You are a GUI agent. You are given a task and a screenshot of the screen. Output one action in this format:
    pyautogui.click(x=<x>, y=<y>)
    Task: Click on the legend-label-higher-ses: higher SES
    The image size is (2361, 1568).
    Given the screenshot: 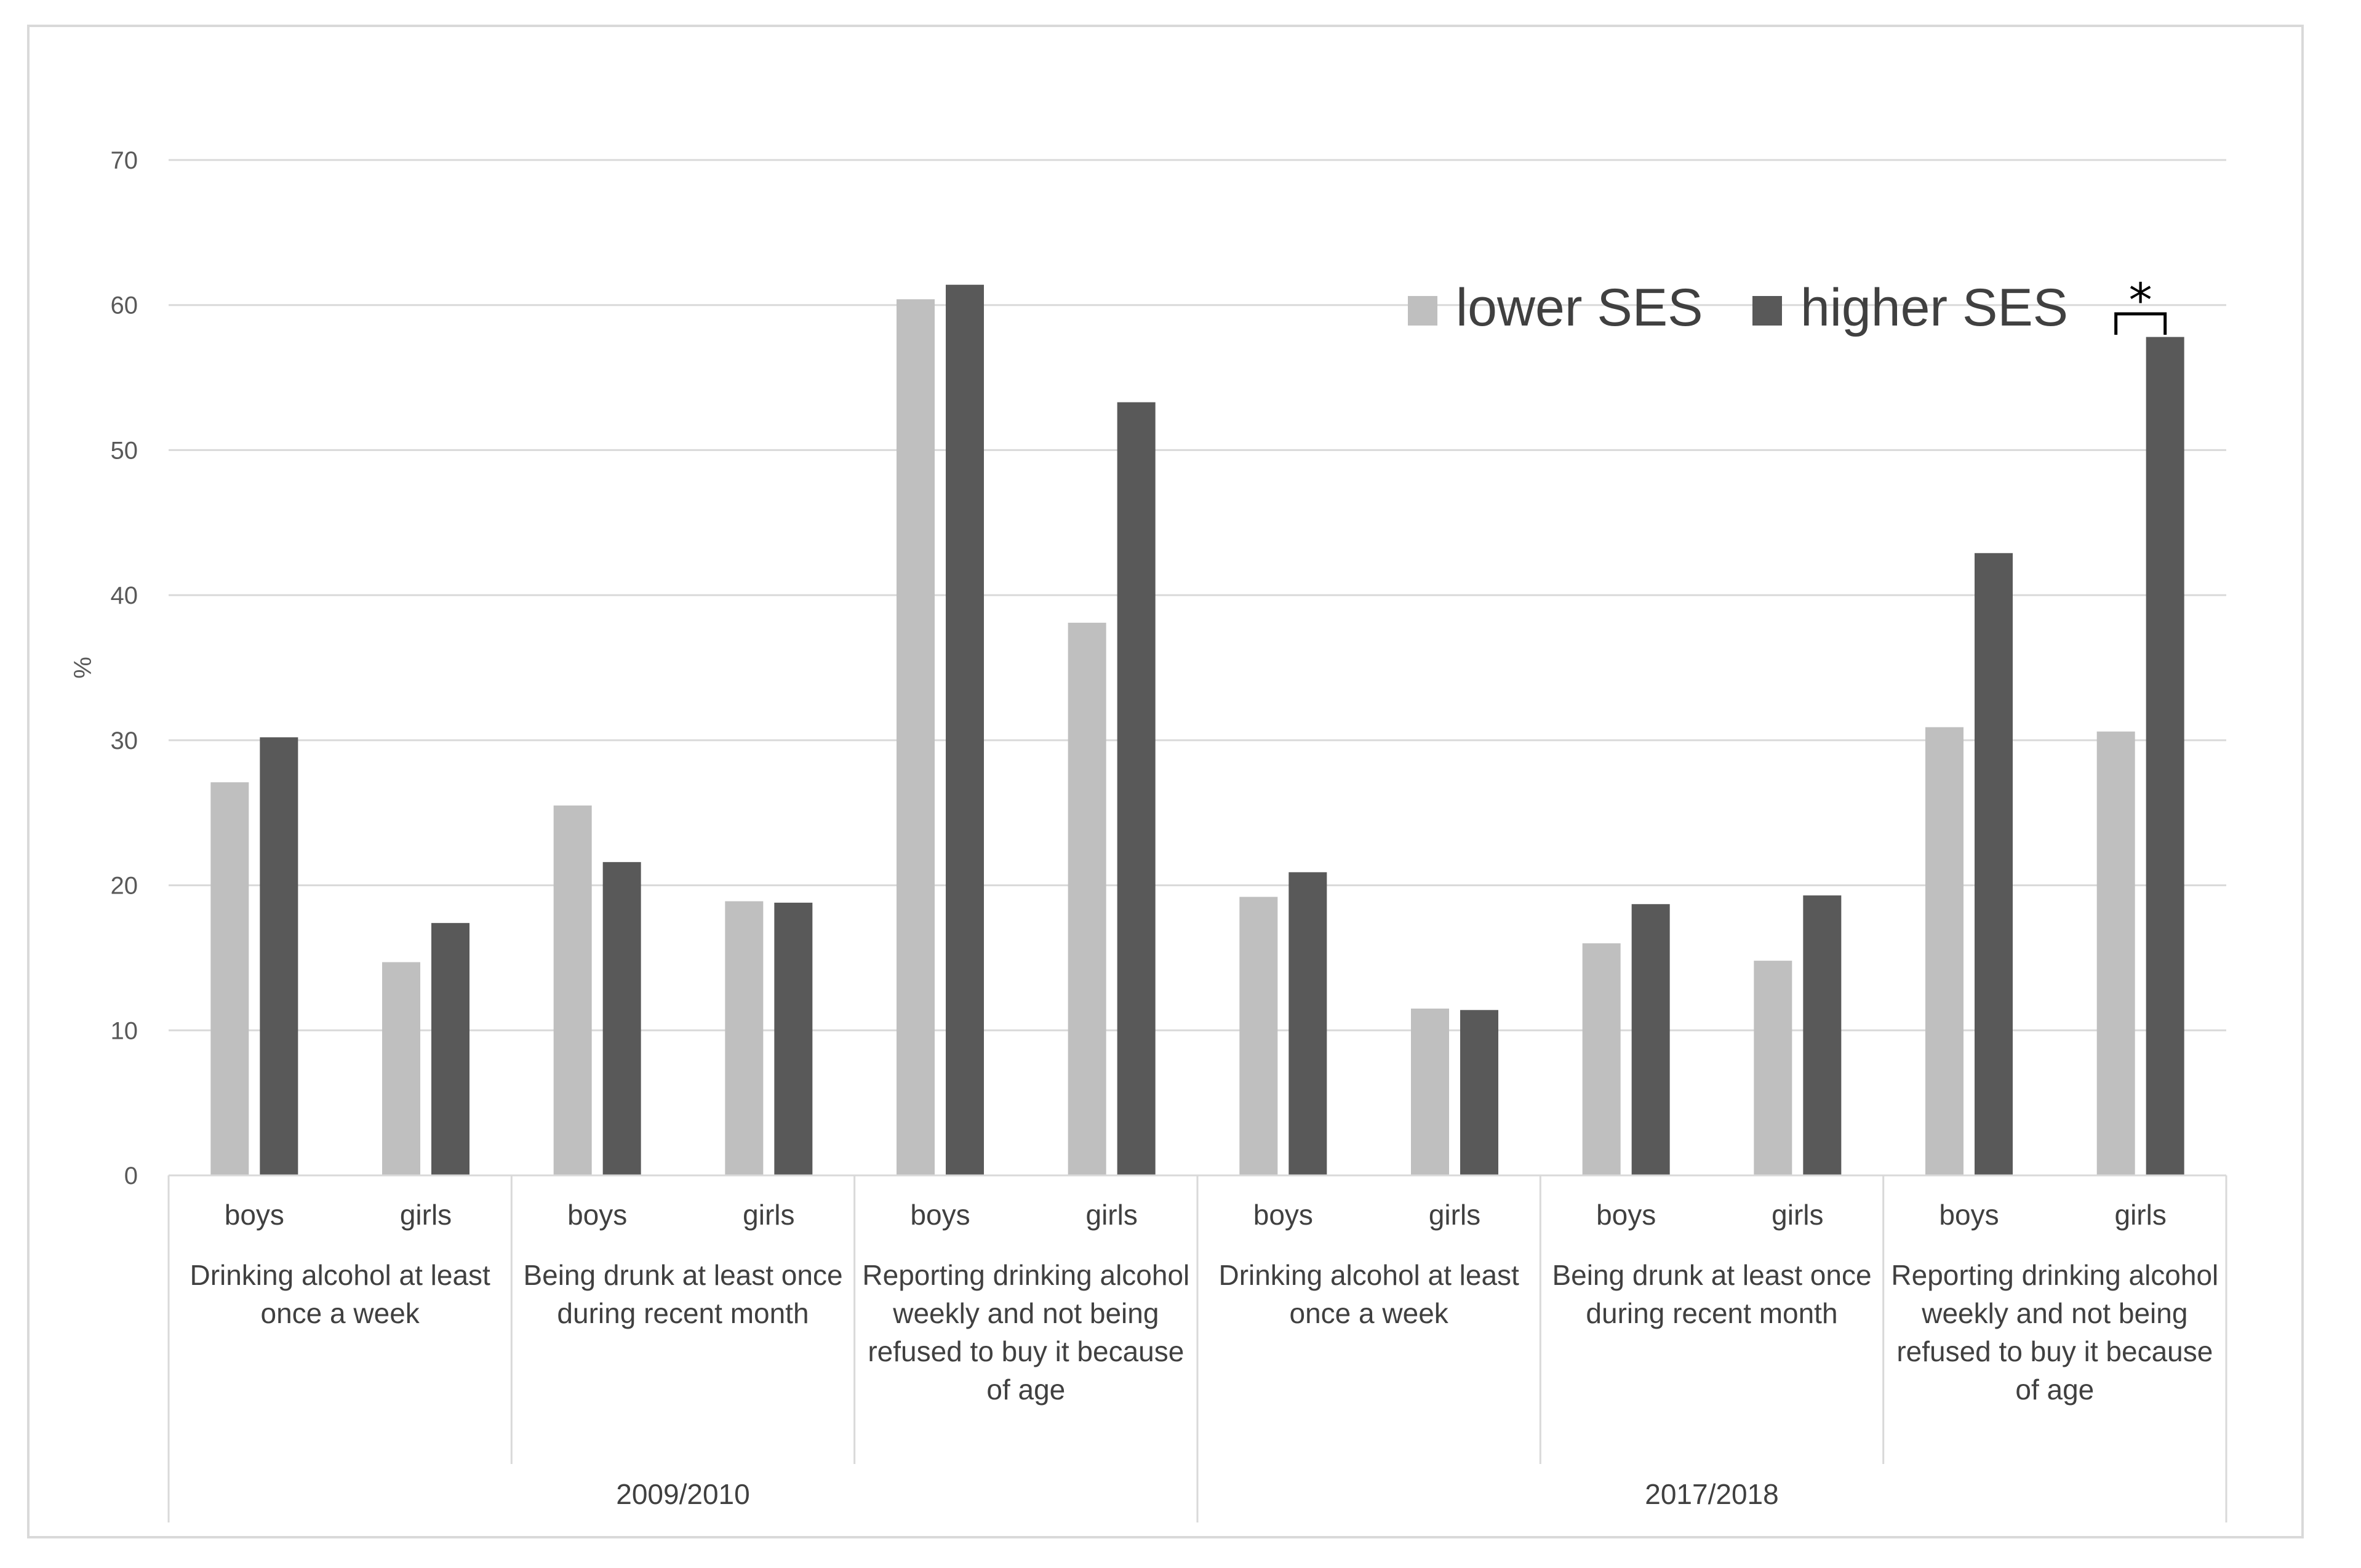 What is the action you would take?
    pyautogui.click(x=1934, y=307)
    